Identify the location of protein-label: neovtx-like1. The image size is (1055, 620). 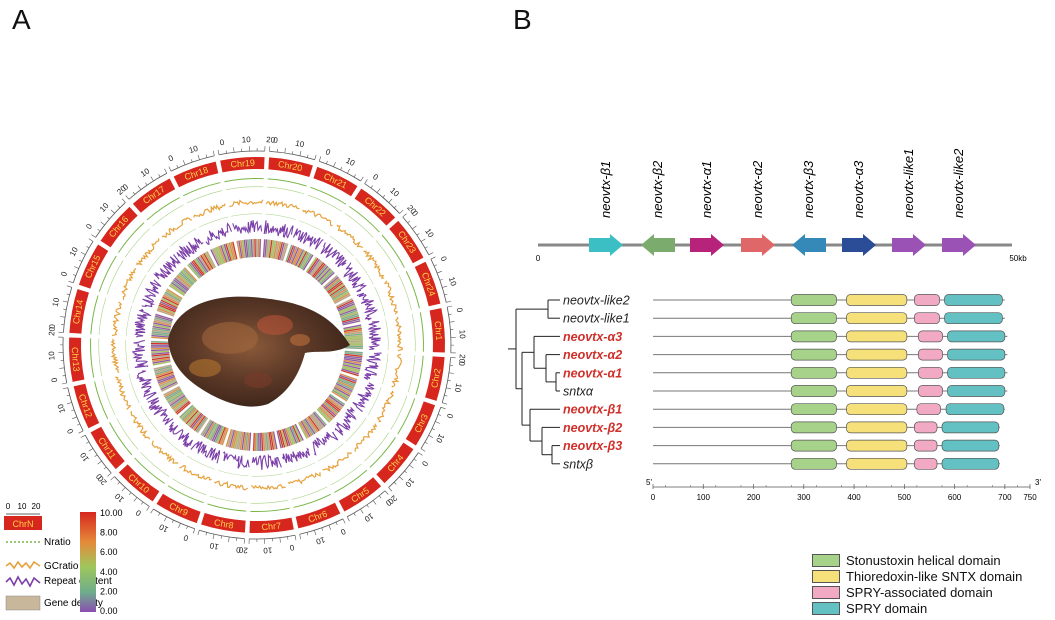
(596, 319).